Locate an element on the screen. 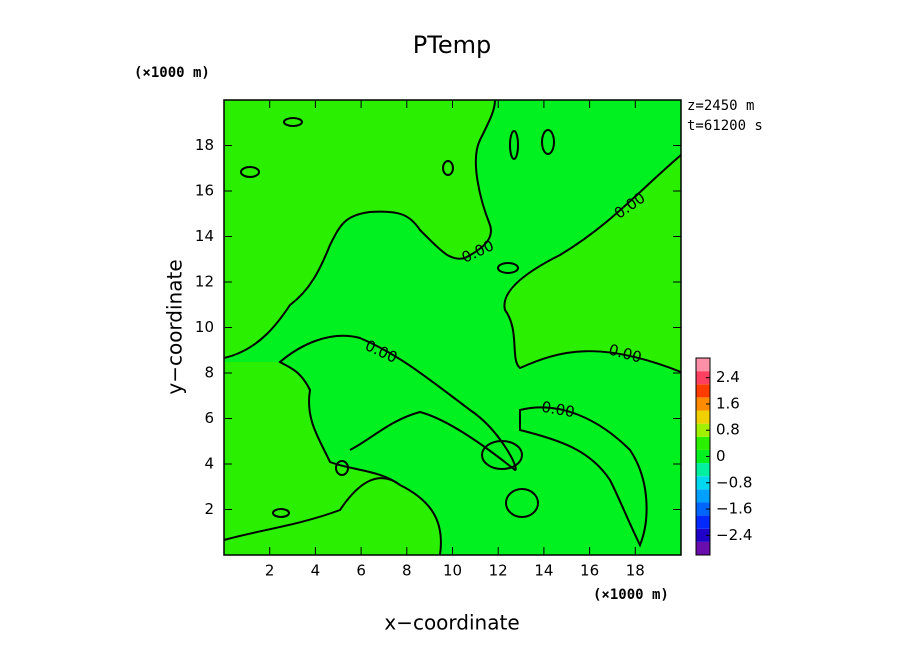 The width and height of the screenshot is (904, 654). colorbar-tick-label: −1.6 is located at coordinates (734, 509).